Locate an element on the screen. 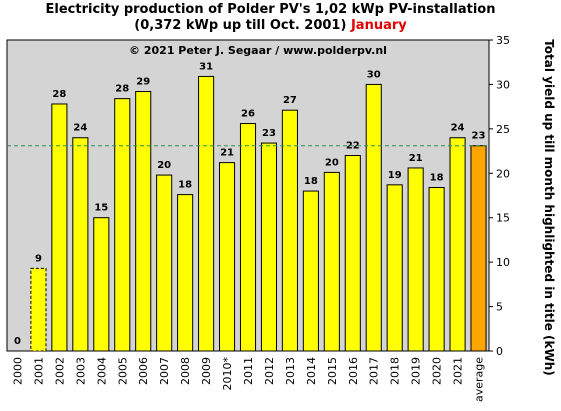 The image size is (561, 411). x-tick-label: 2007 is located at coordinates (164, 371).